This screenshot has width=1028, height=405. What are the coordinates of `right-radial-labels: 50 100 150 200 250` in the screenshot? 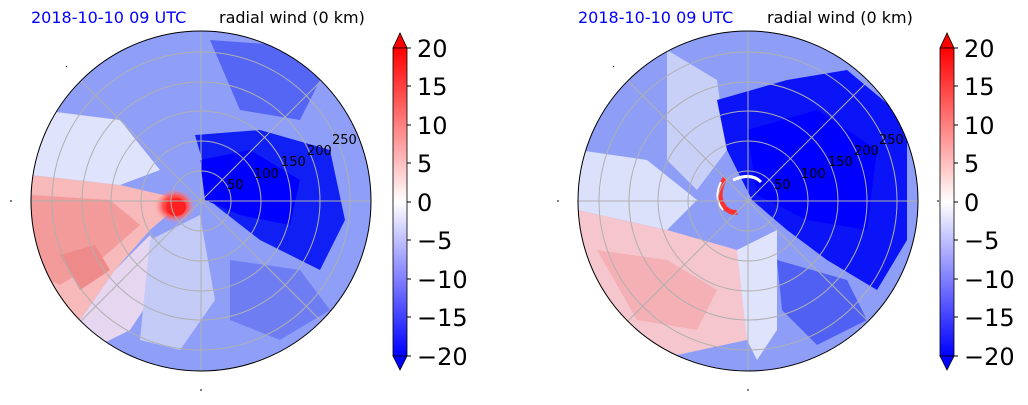 It's located at (839, 163).